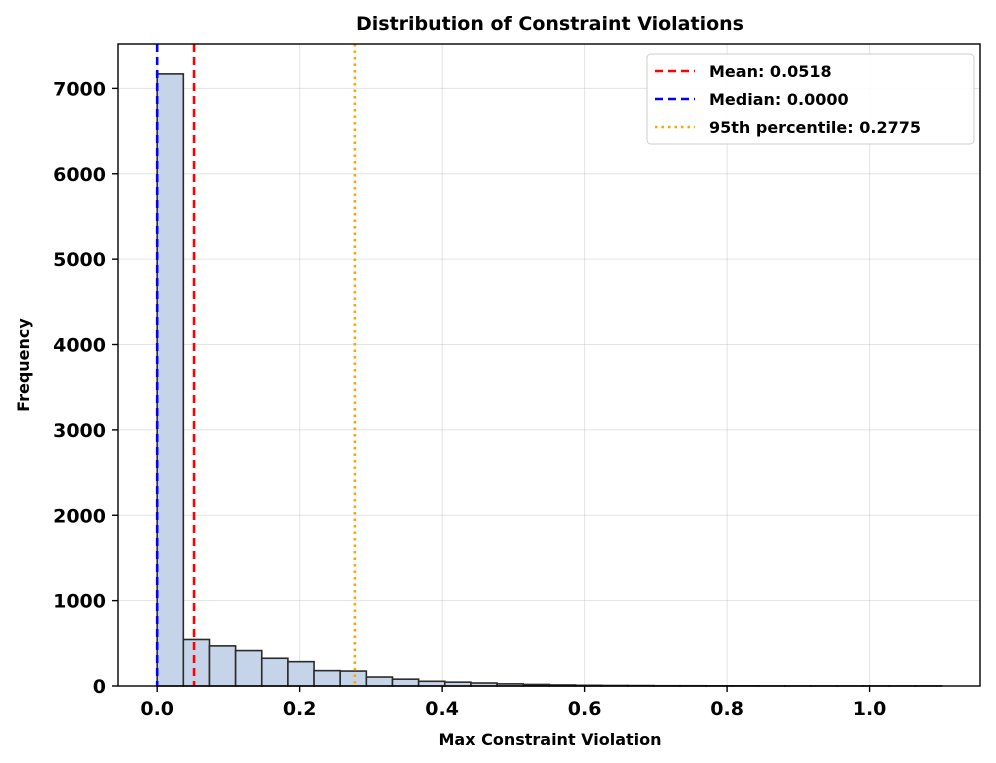 This screenshot has width=996, height=763. I want to click on y-tick-label: 7000, so click(79, 89).